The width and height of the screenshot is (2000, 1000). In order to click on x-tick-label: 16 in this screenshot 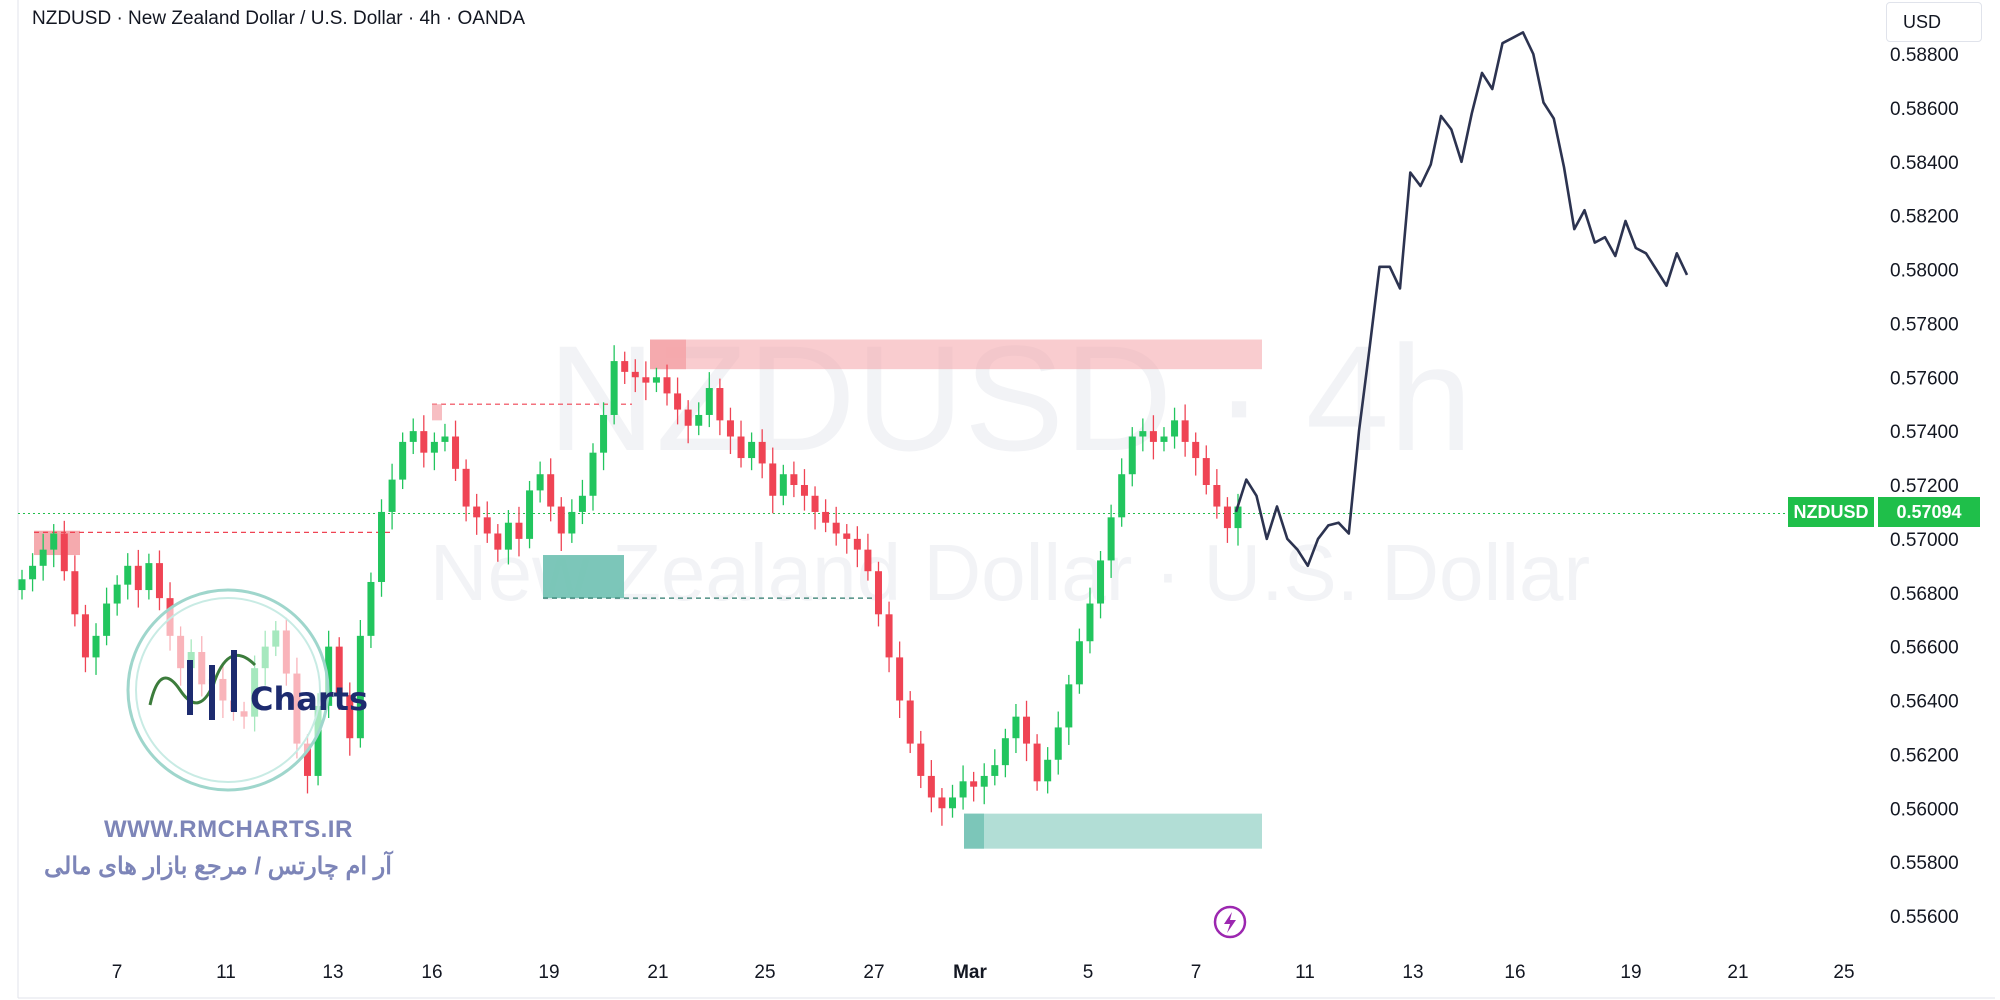, I will do `click(1514, 972)`.